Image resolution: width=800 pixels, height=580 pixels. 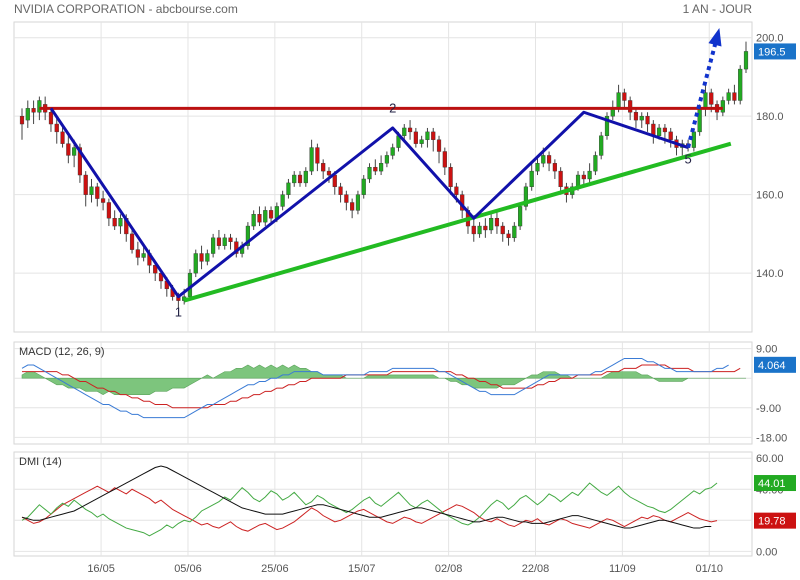 What do you see at coordinates (702, 93) in the screenshot?
I see `forecast-arrow-line` at bounding box center [702, 93].